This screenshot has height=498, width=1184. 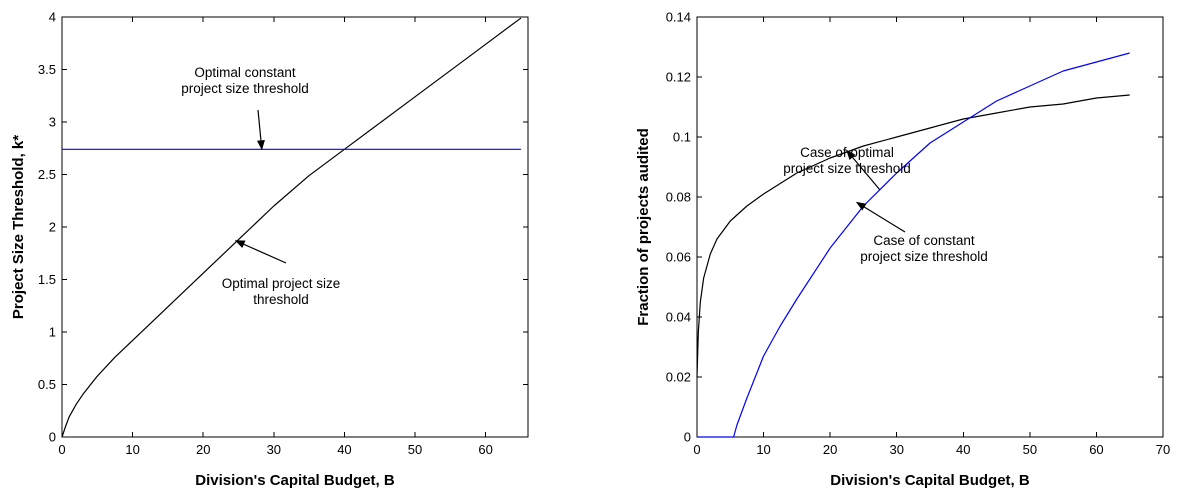 What do you see at coordinates (687, 437) in the screenshot?
I see `right-y-tick-label: 0` at bounding box center [687, 437].